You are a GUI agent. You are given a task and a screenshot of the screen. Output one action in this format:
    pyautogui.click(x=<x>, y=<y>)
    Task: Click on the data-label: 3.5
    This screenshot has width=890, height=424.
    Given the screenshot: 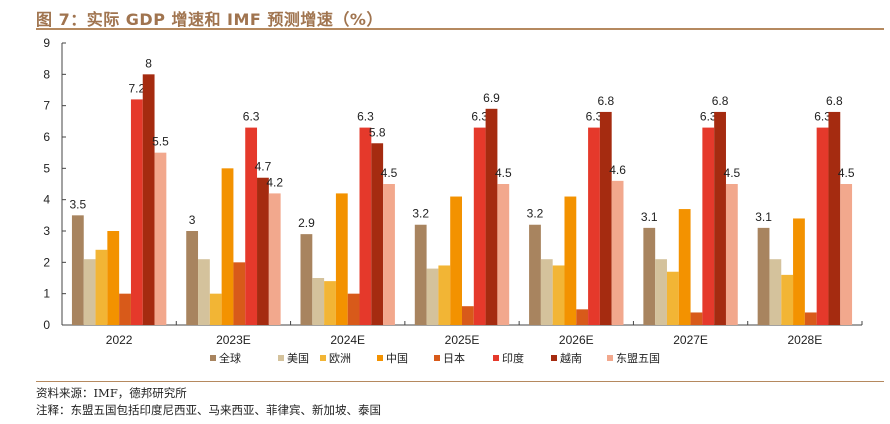 What is the action you would take?
    pyautogui.click(x=77, y=204)
    